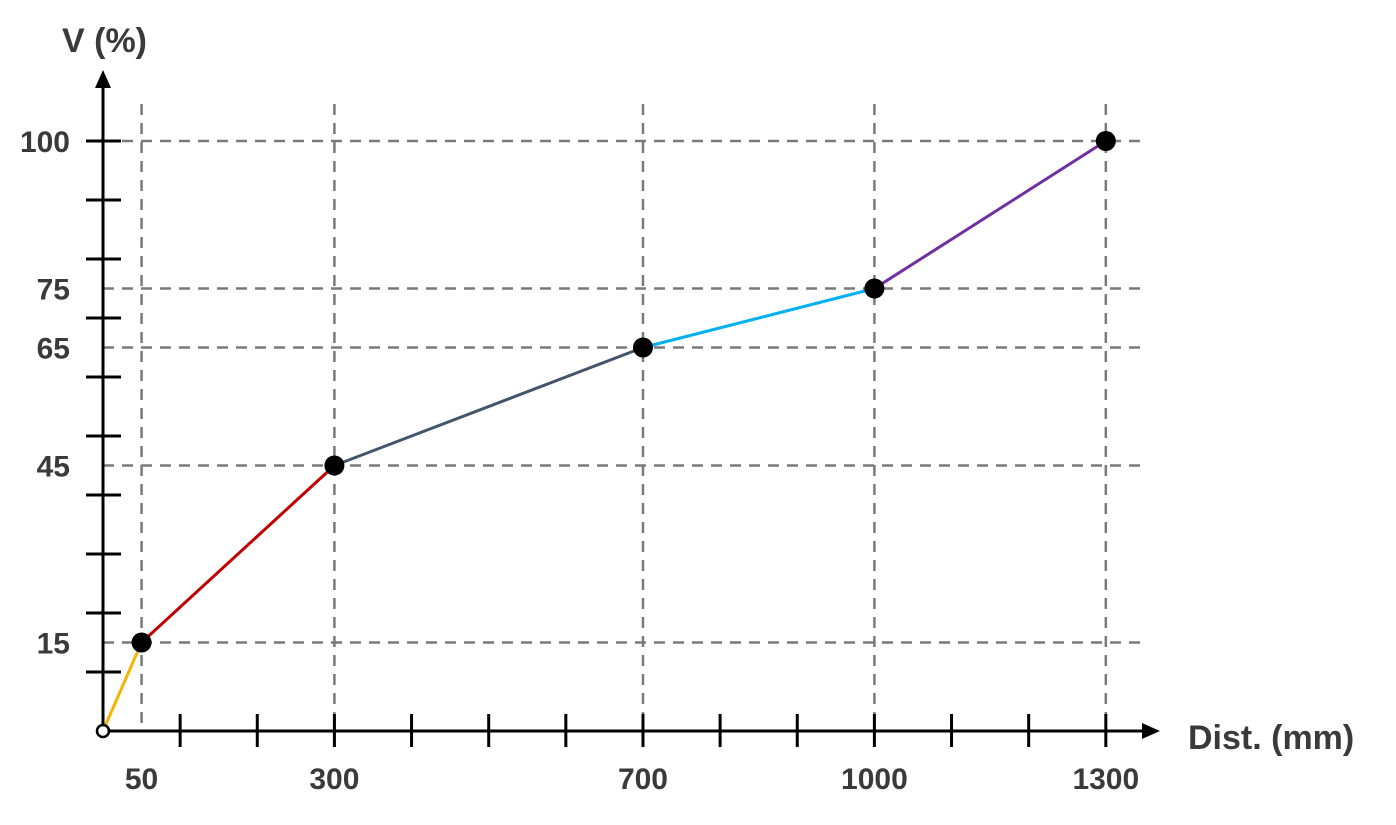 The height and width of the screenshot is (825, 1396). I want to click on x-tick-label-300: 300, so click(334, 779).